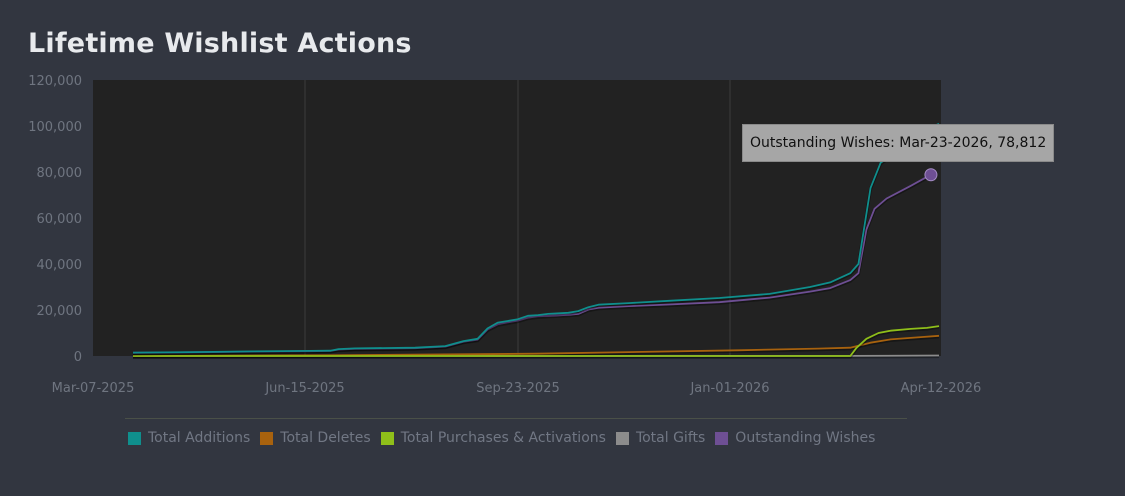  Describe the element at coordinates (60, 311) in the screenshot. I see `y-tick-label: 20,000` at that location.